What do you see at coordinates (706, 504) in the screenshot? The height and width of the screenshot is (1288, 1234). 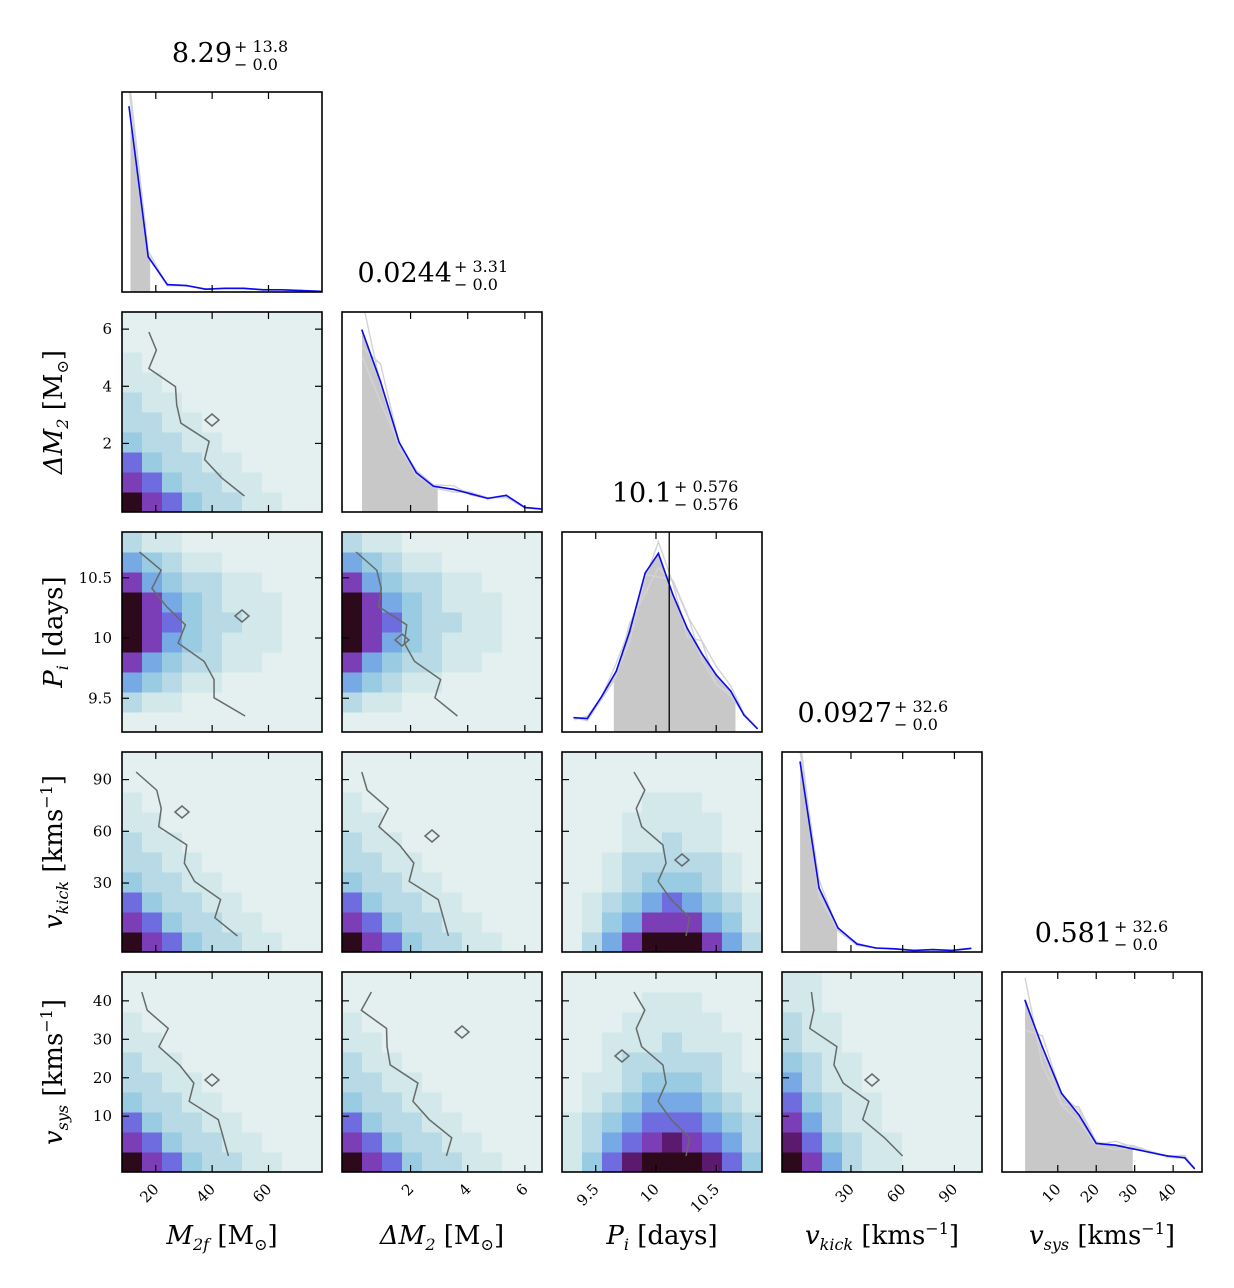 I see `summary-minus: − 0.576` at bounding box center [706, 504].